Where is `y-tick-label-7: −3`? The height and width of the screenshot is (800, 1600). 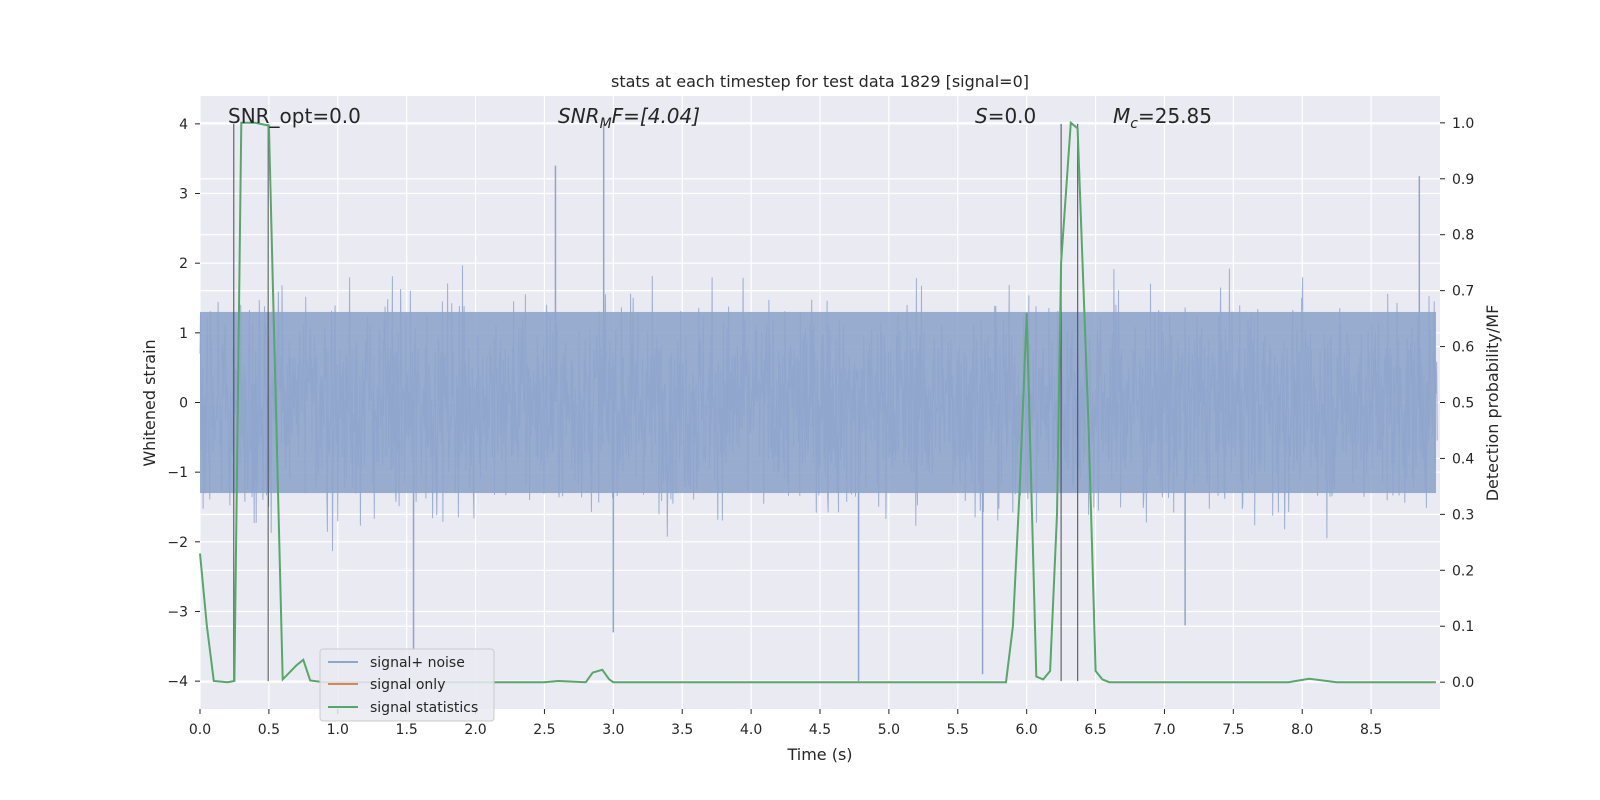
y-tick-label-7: −3 is located at coordinates (177, 612).